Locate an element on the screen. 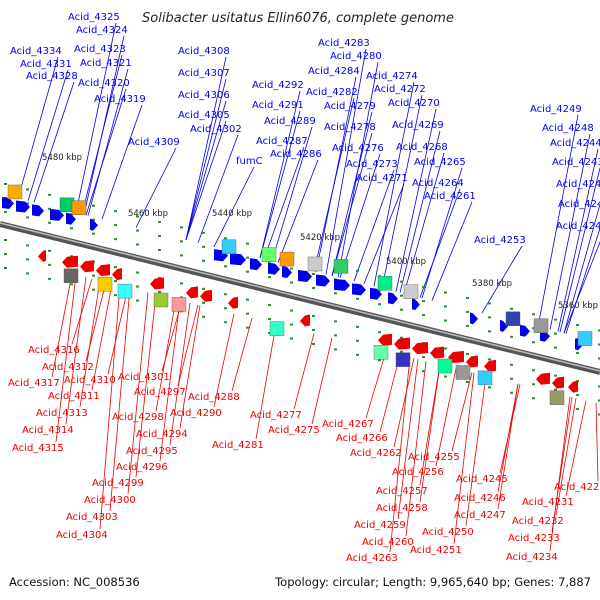 The width and height of the screenshot is (600, 600). forward-gene-label: Acid_4283 is located at coordinates (344, 43).